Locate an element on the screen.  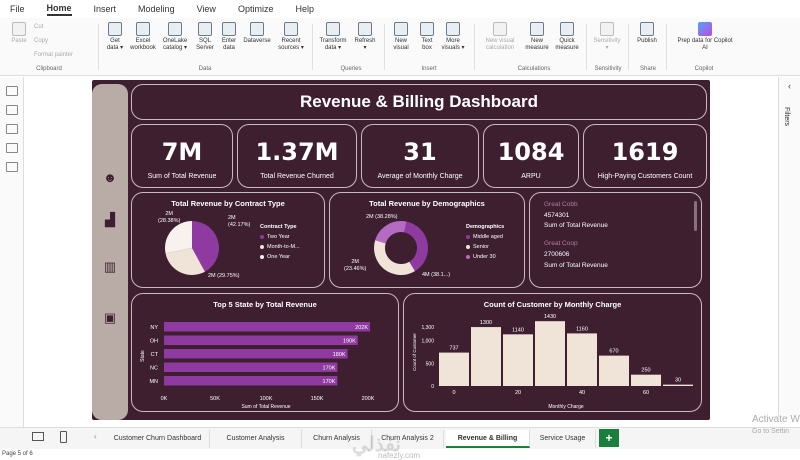
scroll-left-icon: ‹ is located at coordinates (95, 436).